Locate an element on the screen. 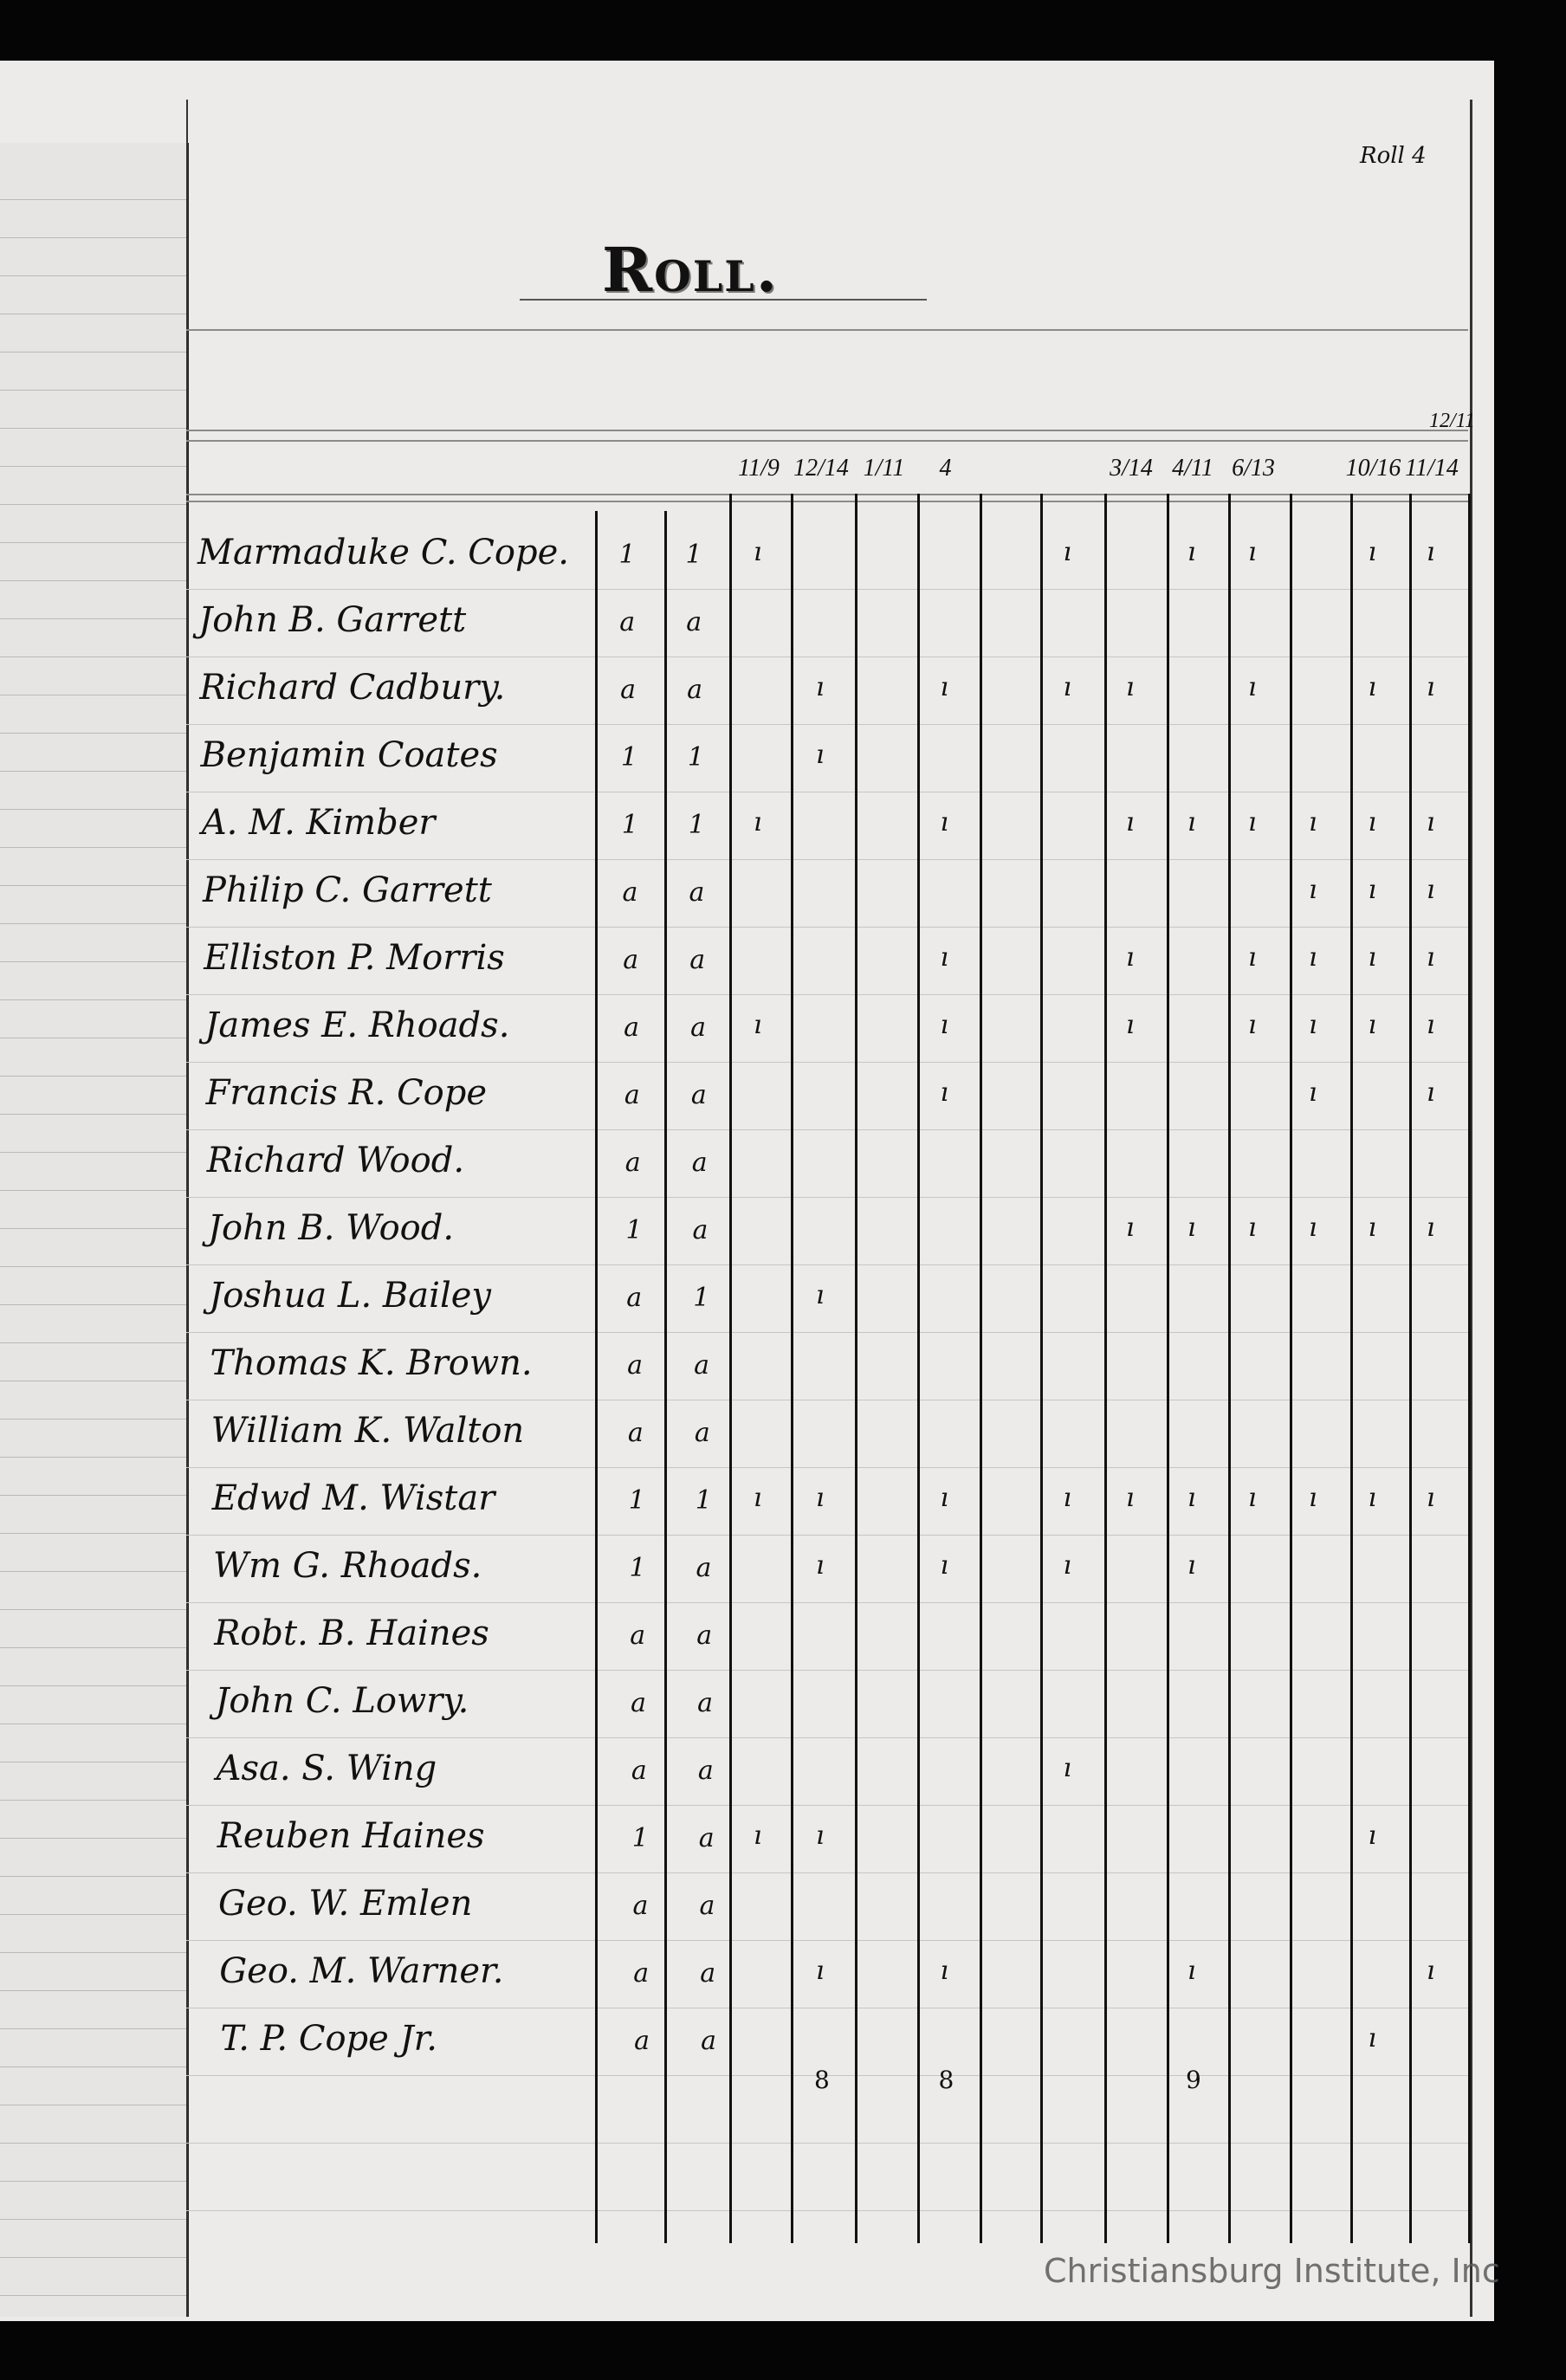 Image resolution: width=1566 pixels, height=2380 pixels. header-rule is located at coordinates (827, 430).